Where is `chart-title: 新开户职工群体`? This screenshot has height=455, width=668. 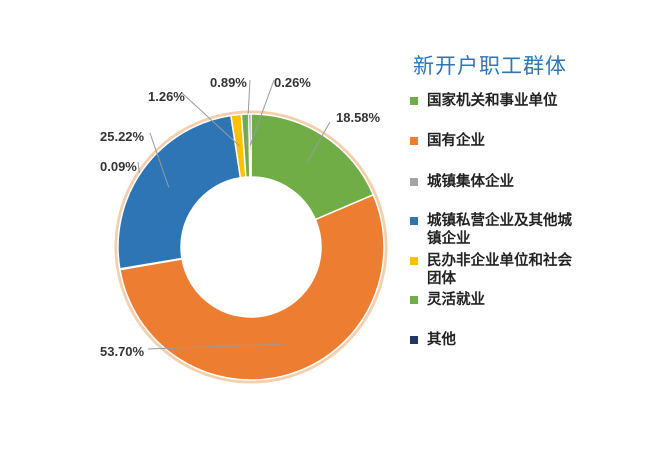 chart-title: 新开户职工群体 is located at coordinates (490, 66).